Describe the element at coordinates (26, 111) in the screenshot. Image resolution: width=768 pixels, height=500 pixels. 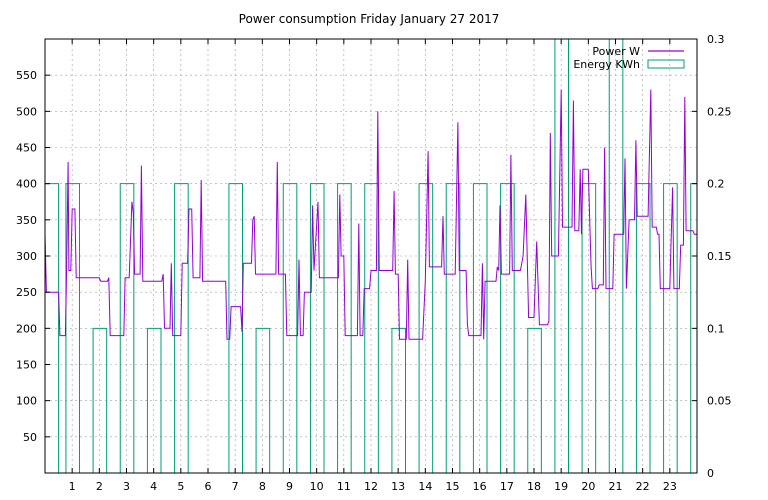
I see `y-tick-label: 500` at that location.